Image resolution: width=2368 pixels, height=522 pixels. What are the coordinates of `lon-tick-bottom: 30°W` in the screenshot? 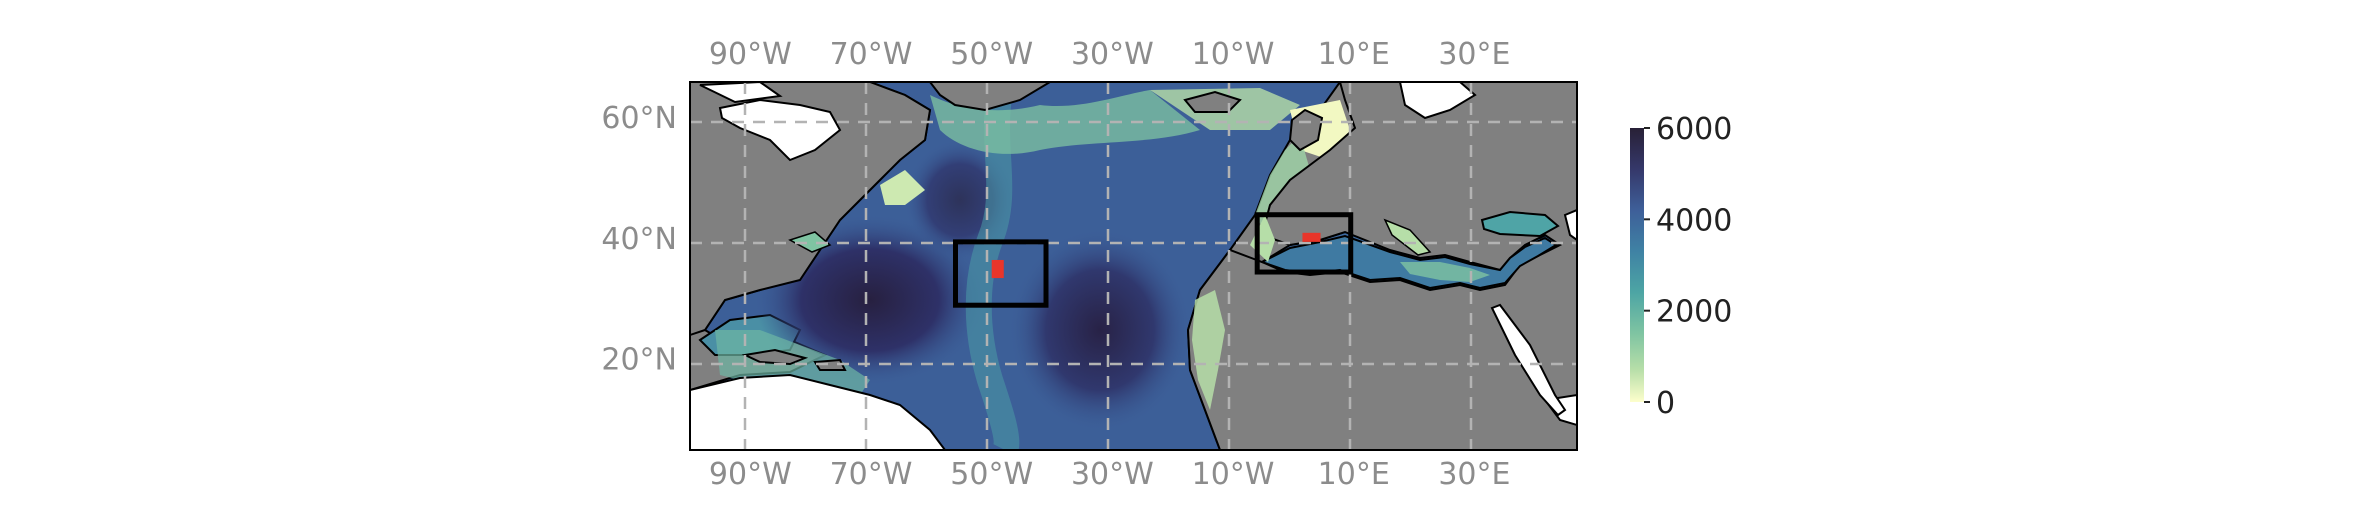 It's located at (1112, 474).